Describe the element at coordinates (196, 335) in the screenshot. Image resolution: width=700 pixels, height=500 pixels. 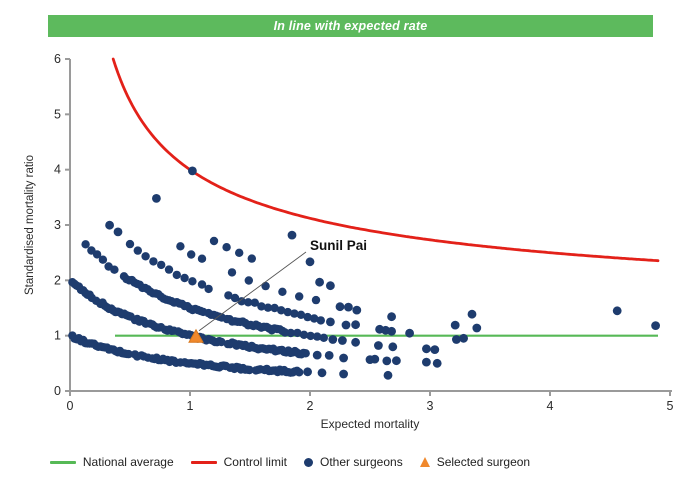
I see `selected-surgeon-marker` at that location.